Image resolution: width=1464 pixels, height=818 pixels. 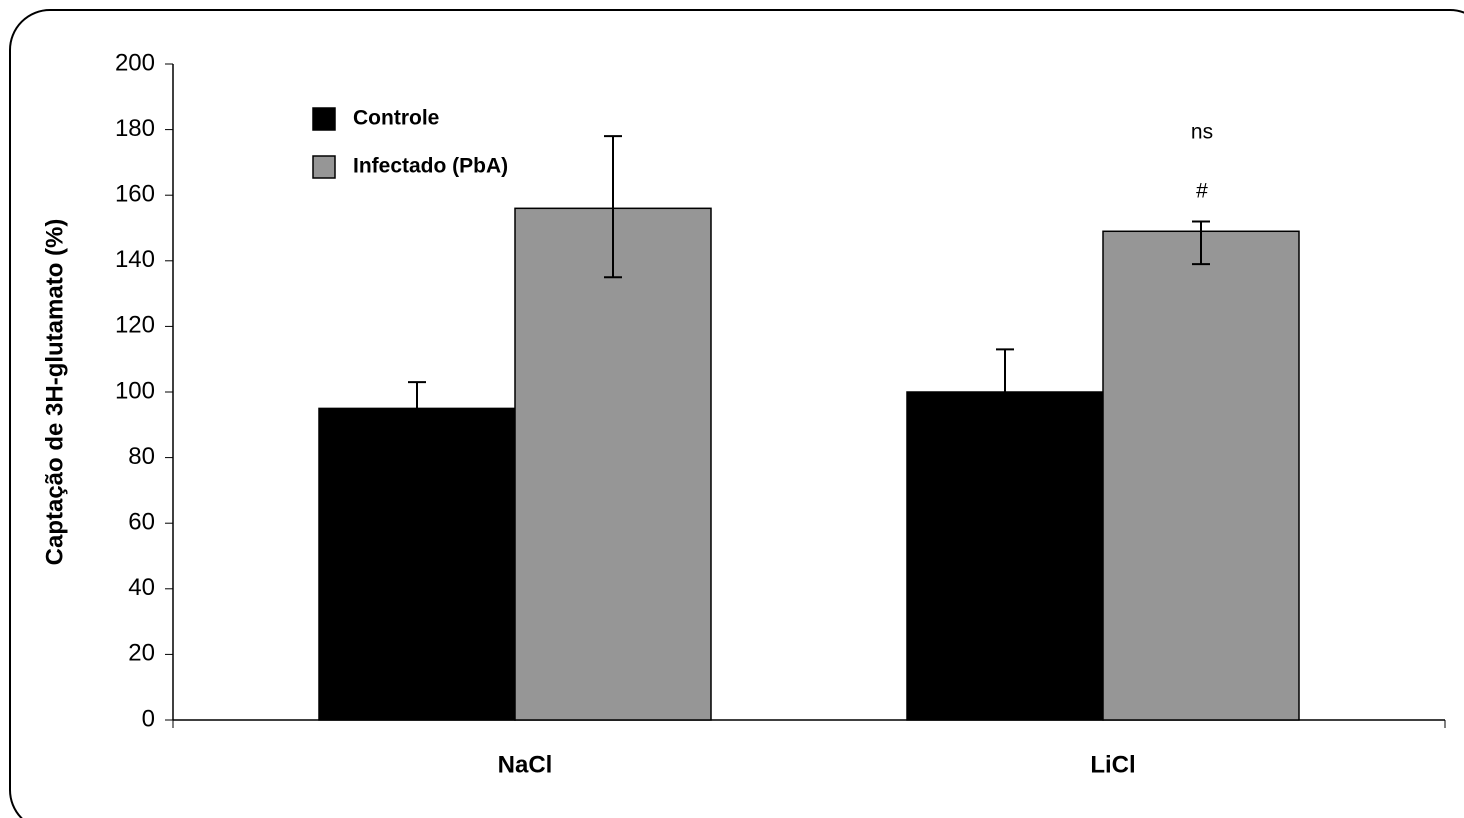 What do you see at coordinates (396, 118) in the screenshot?
I see `legend-label: Controle` at bounding box center [396, 118].